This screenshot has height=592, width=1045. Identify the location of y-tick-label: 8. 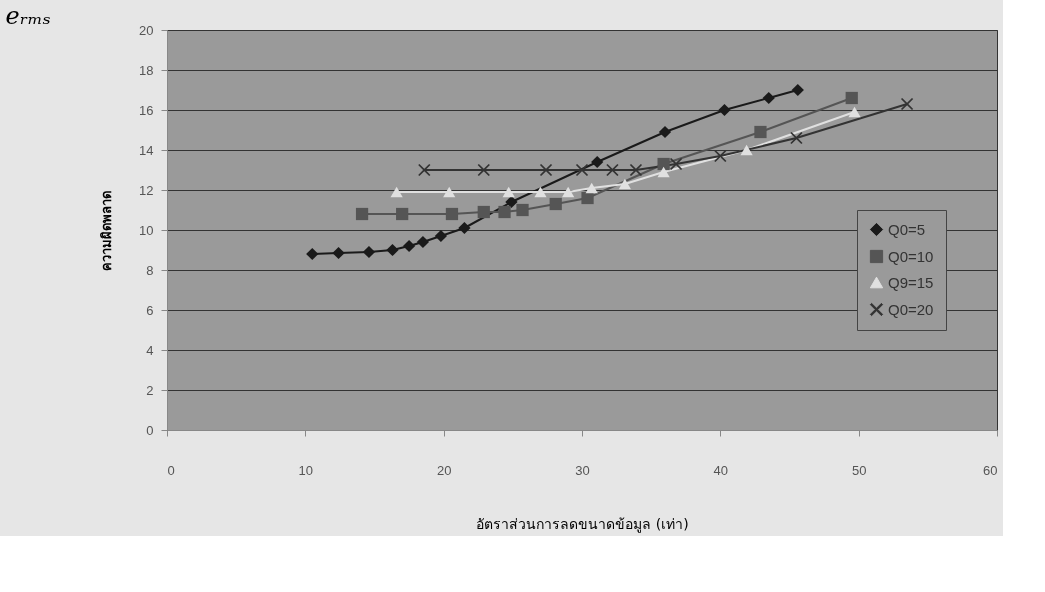
(150, 270).